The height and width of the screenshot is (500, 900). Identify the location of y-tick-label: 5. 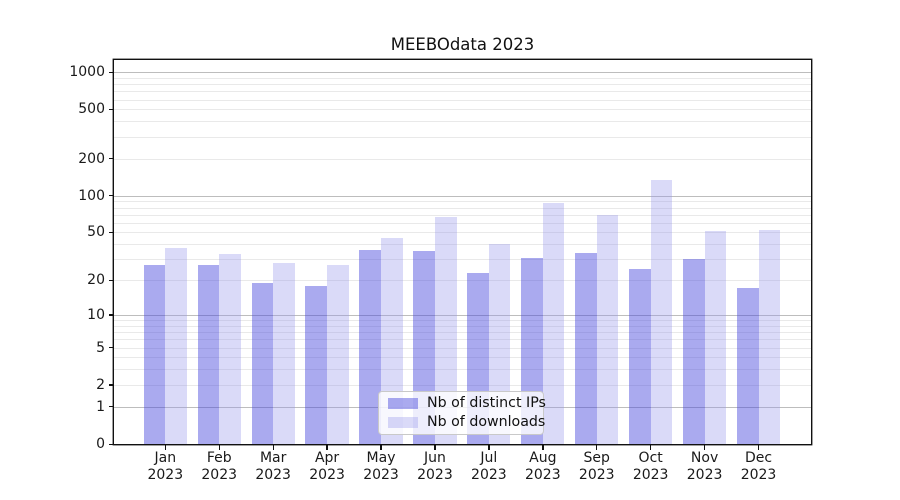
(100, 347).